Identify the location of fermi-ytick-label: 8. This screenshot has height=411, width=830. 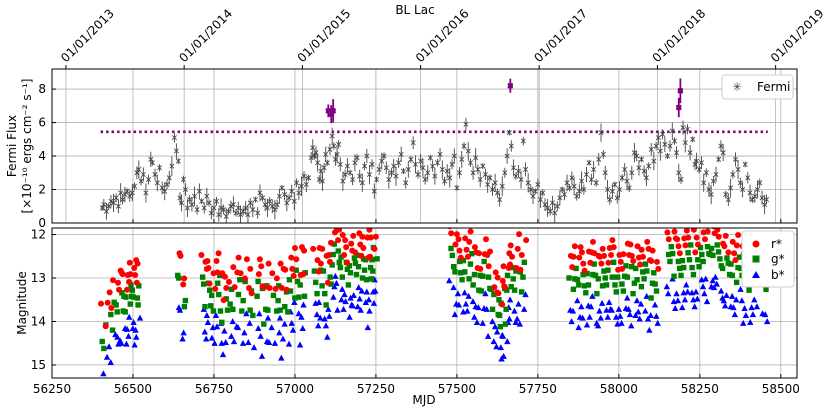
(42, 89).